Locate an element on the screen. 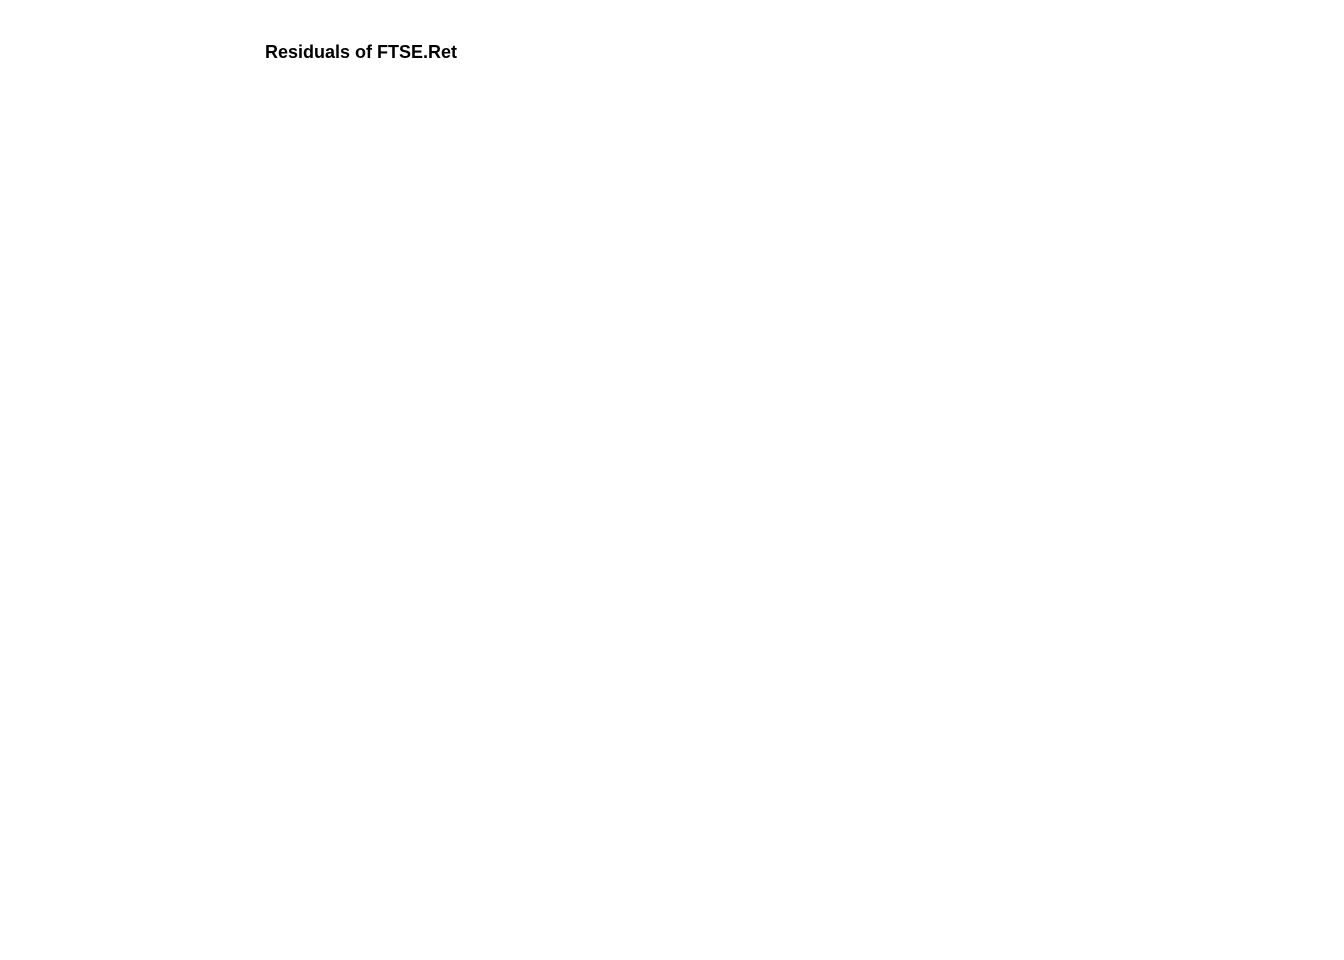 The height and width of the screenshot is (960, 1344). panel: Residuals of FTSE.Ret is located at coordinates (361, 52).